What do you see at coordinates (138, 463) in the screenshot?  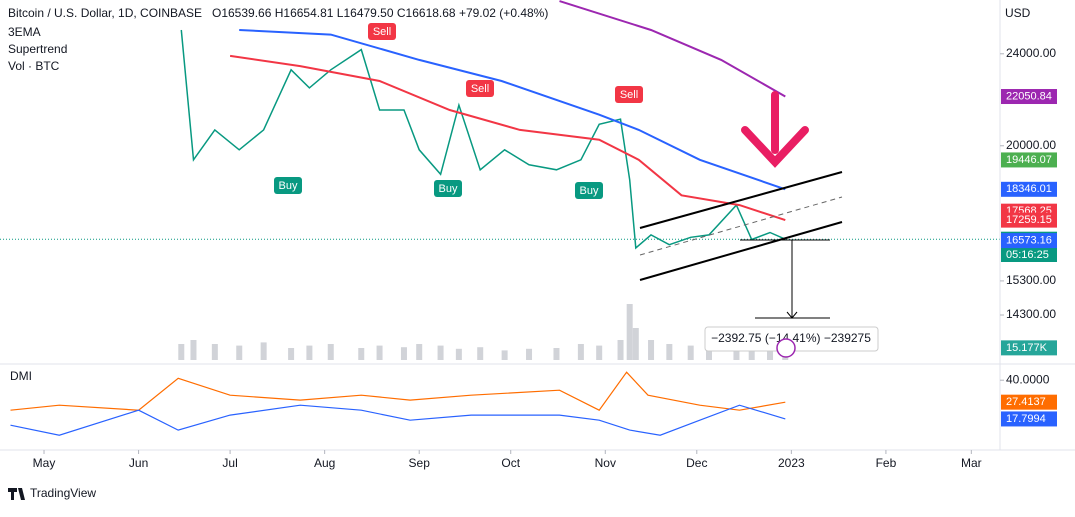 I see `x-tick-label: Jun` at bounding box center [138, 463].